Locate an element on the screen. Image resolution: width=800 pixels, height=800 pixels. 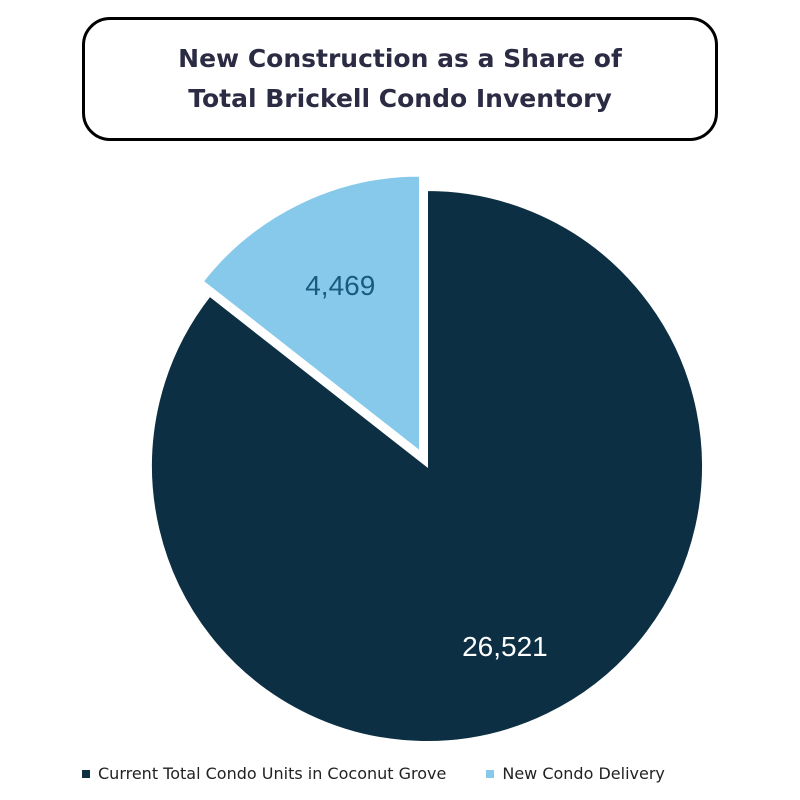
legend-item-new: New Condo Delivery is located at coordinates (575, 773).